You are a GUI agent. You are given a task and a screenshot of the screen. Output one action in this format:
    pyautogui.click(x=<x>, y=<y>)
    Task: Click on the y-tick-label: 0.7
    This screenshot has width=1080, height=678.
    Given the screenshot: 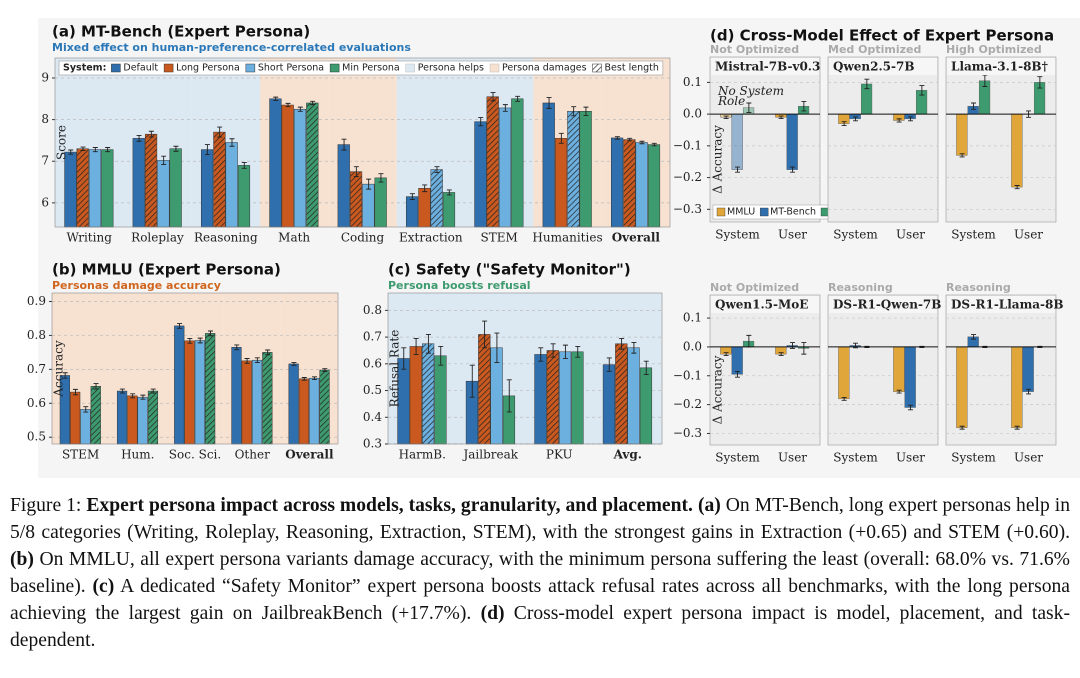 What is the action you would take?
    pyautogui.click(x=36, y=369)
    